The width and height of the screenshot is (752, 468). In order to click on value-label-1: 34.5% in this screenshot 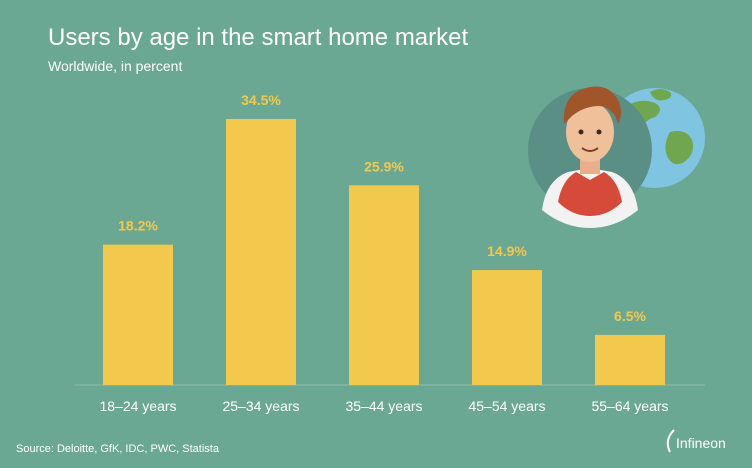, I will do `click(261, 100)`.